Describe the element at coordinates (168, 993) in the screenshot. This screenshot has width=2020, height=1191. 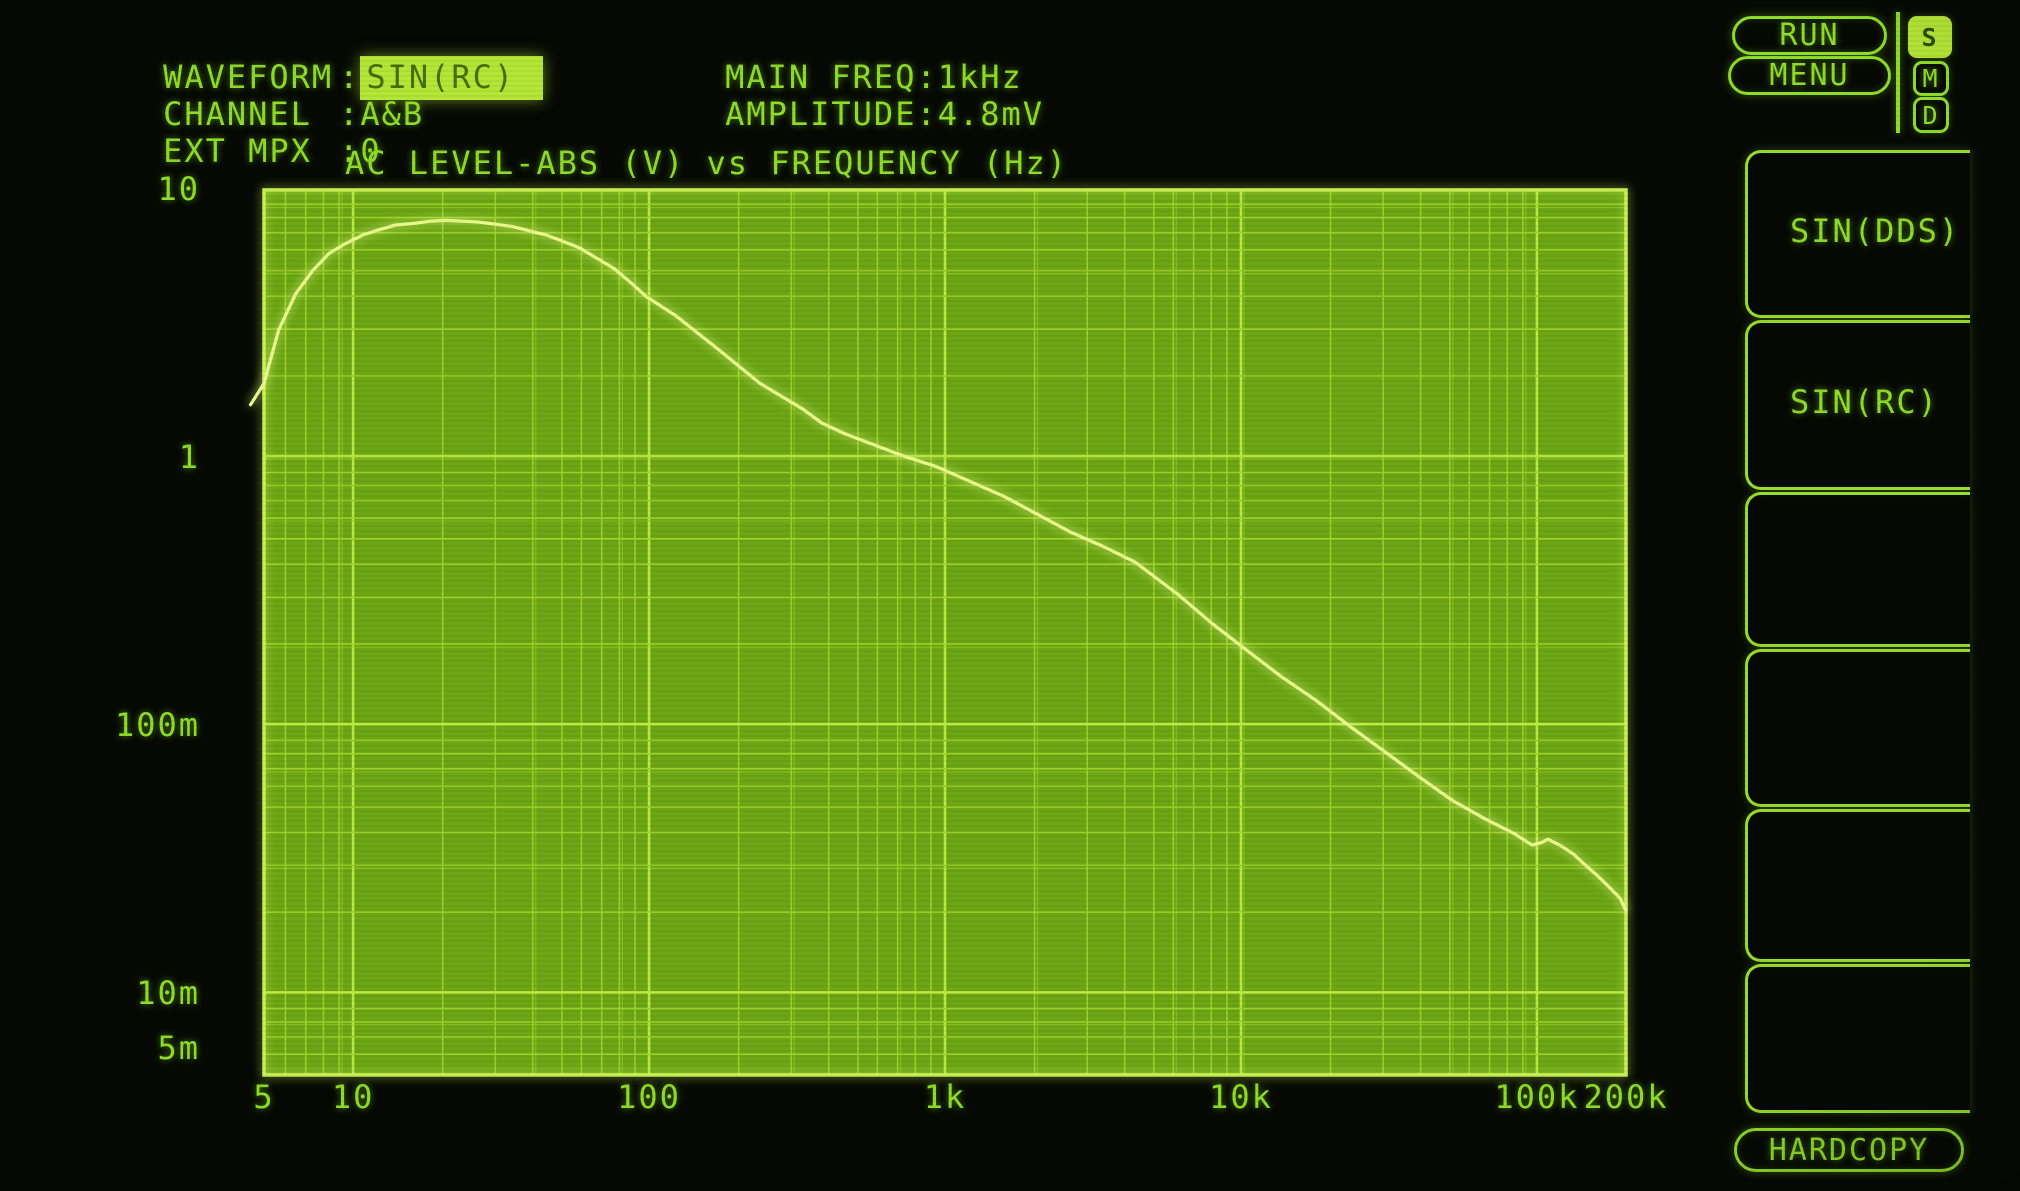
I see `y-tick-label: 10m` at that location.